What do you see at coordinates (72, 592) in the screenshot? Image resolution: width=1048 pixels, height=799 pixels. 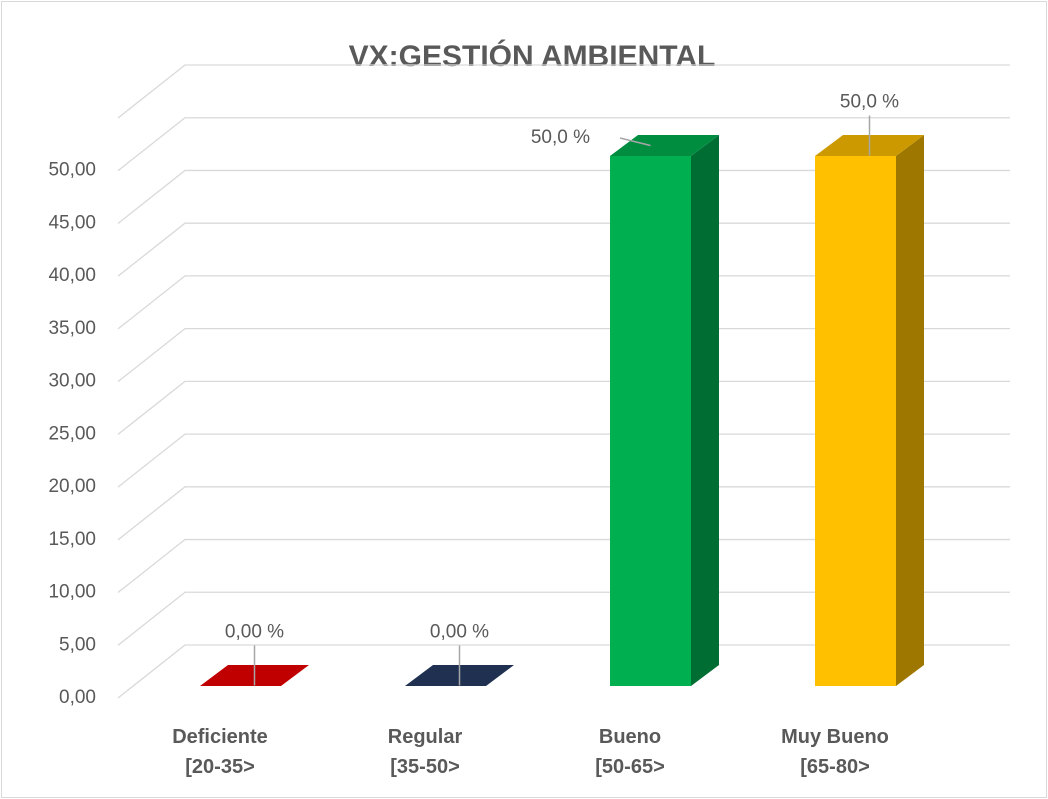 I see `y-tick-label: 10,00` at bounding box center [72, 592].